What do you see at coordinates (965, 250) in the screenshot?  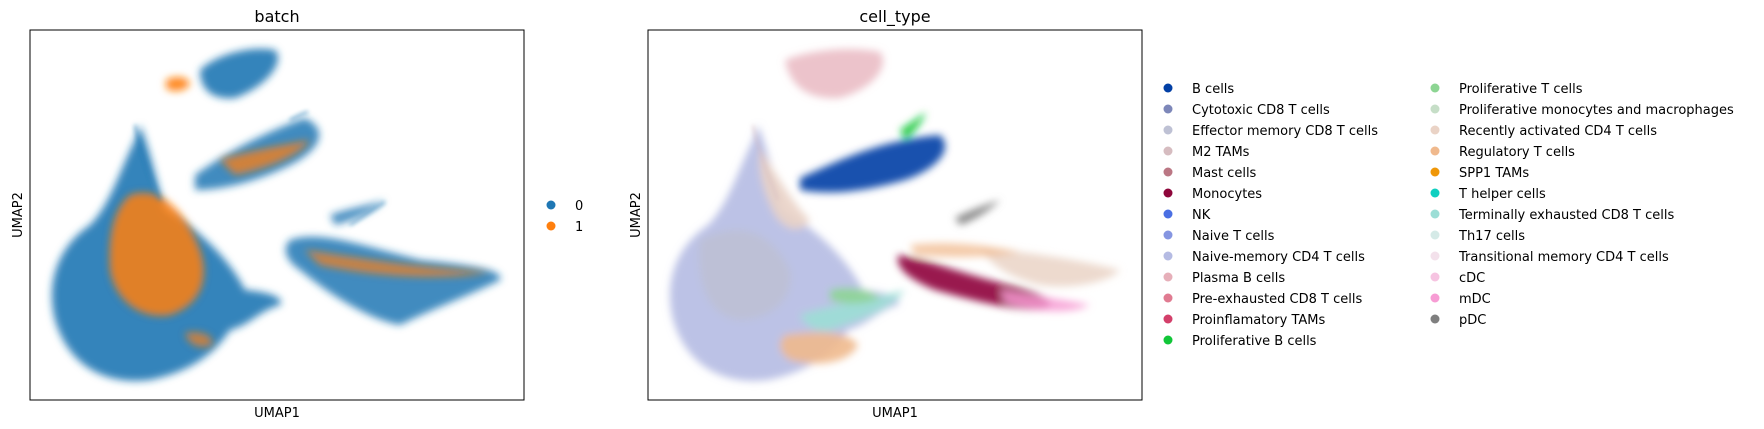 I see `regulatory-right-region` at bounding box center [965, 250].